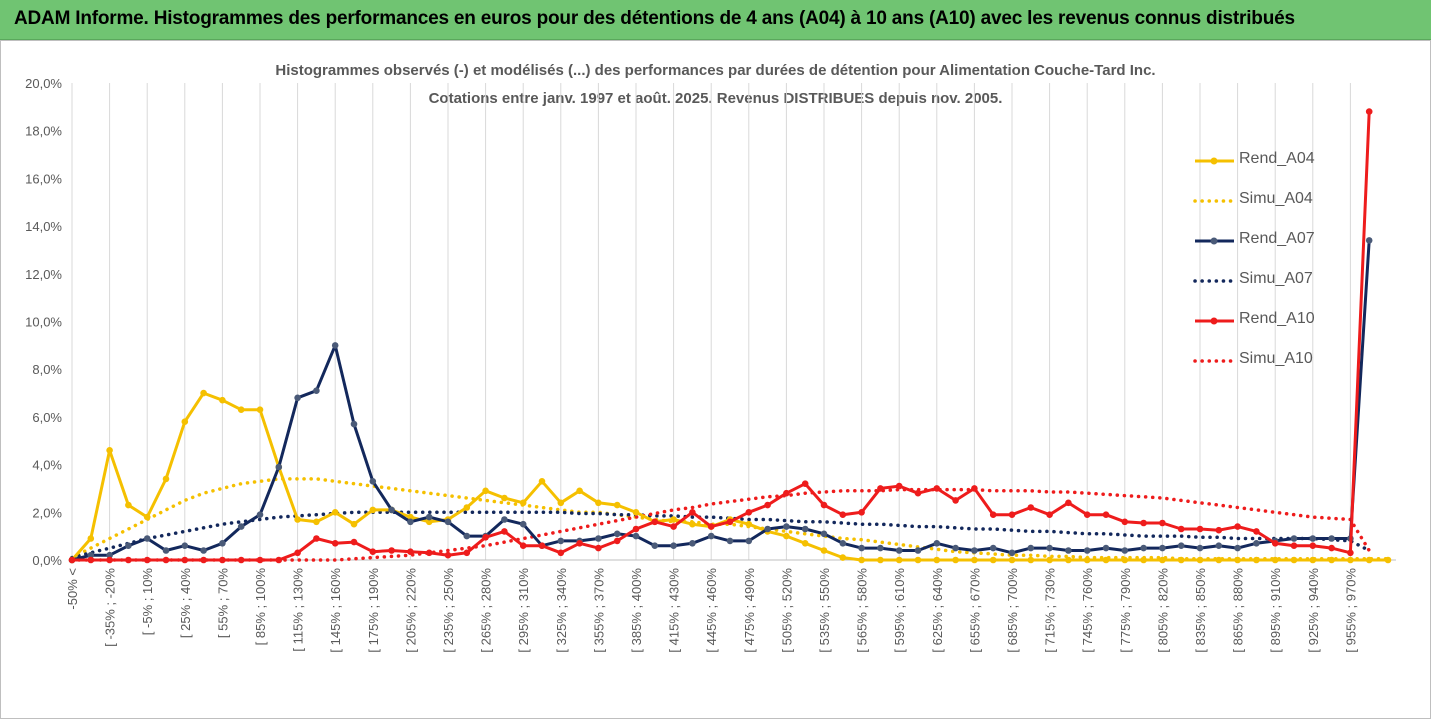  I want to click on legend-item: Rend_A10, so click(1277, 320).